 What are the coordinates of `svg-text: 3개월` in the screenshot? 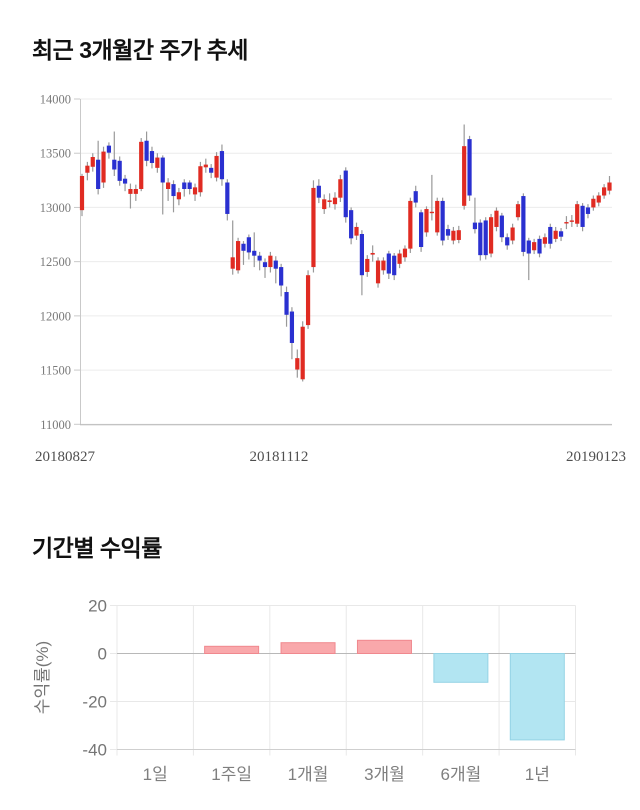 It's located at (384, 774).